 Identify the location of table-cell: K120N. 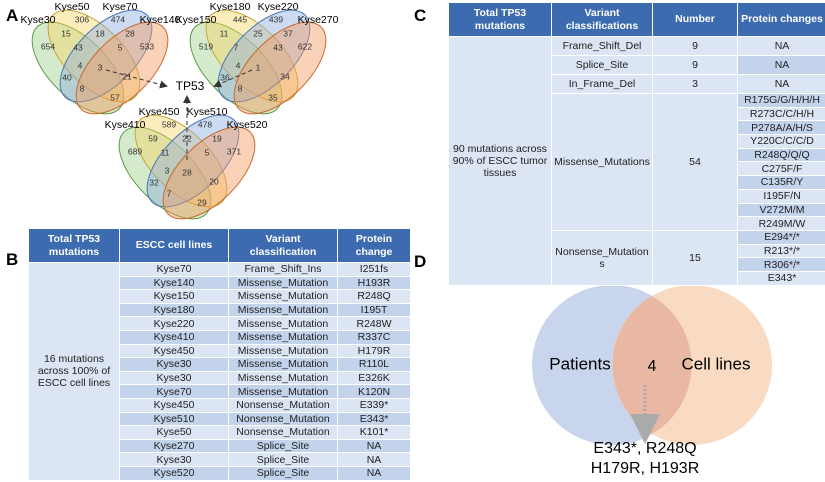
(374, 391).